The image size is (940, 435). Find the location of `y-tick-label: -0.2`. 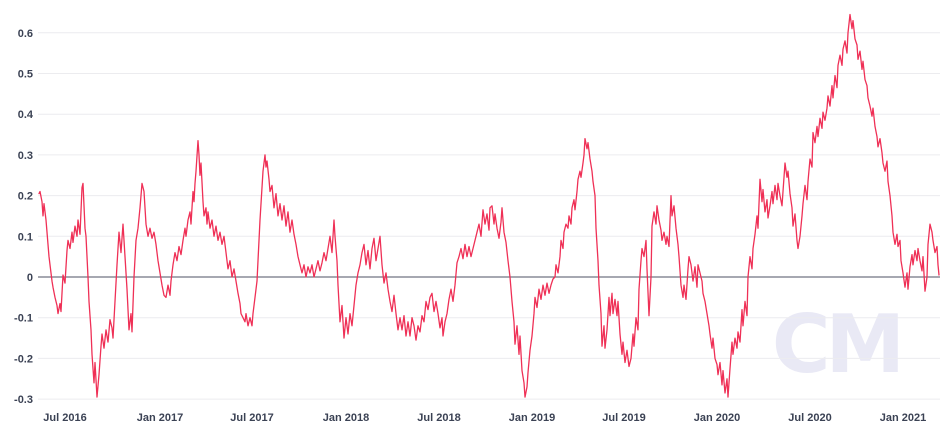

y-tick-label: -0.2 is located at coordinates (23, 359).